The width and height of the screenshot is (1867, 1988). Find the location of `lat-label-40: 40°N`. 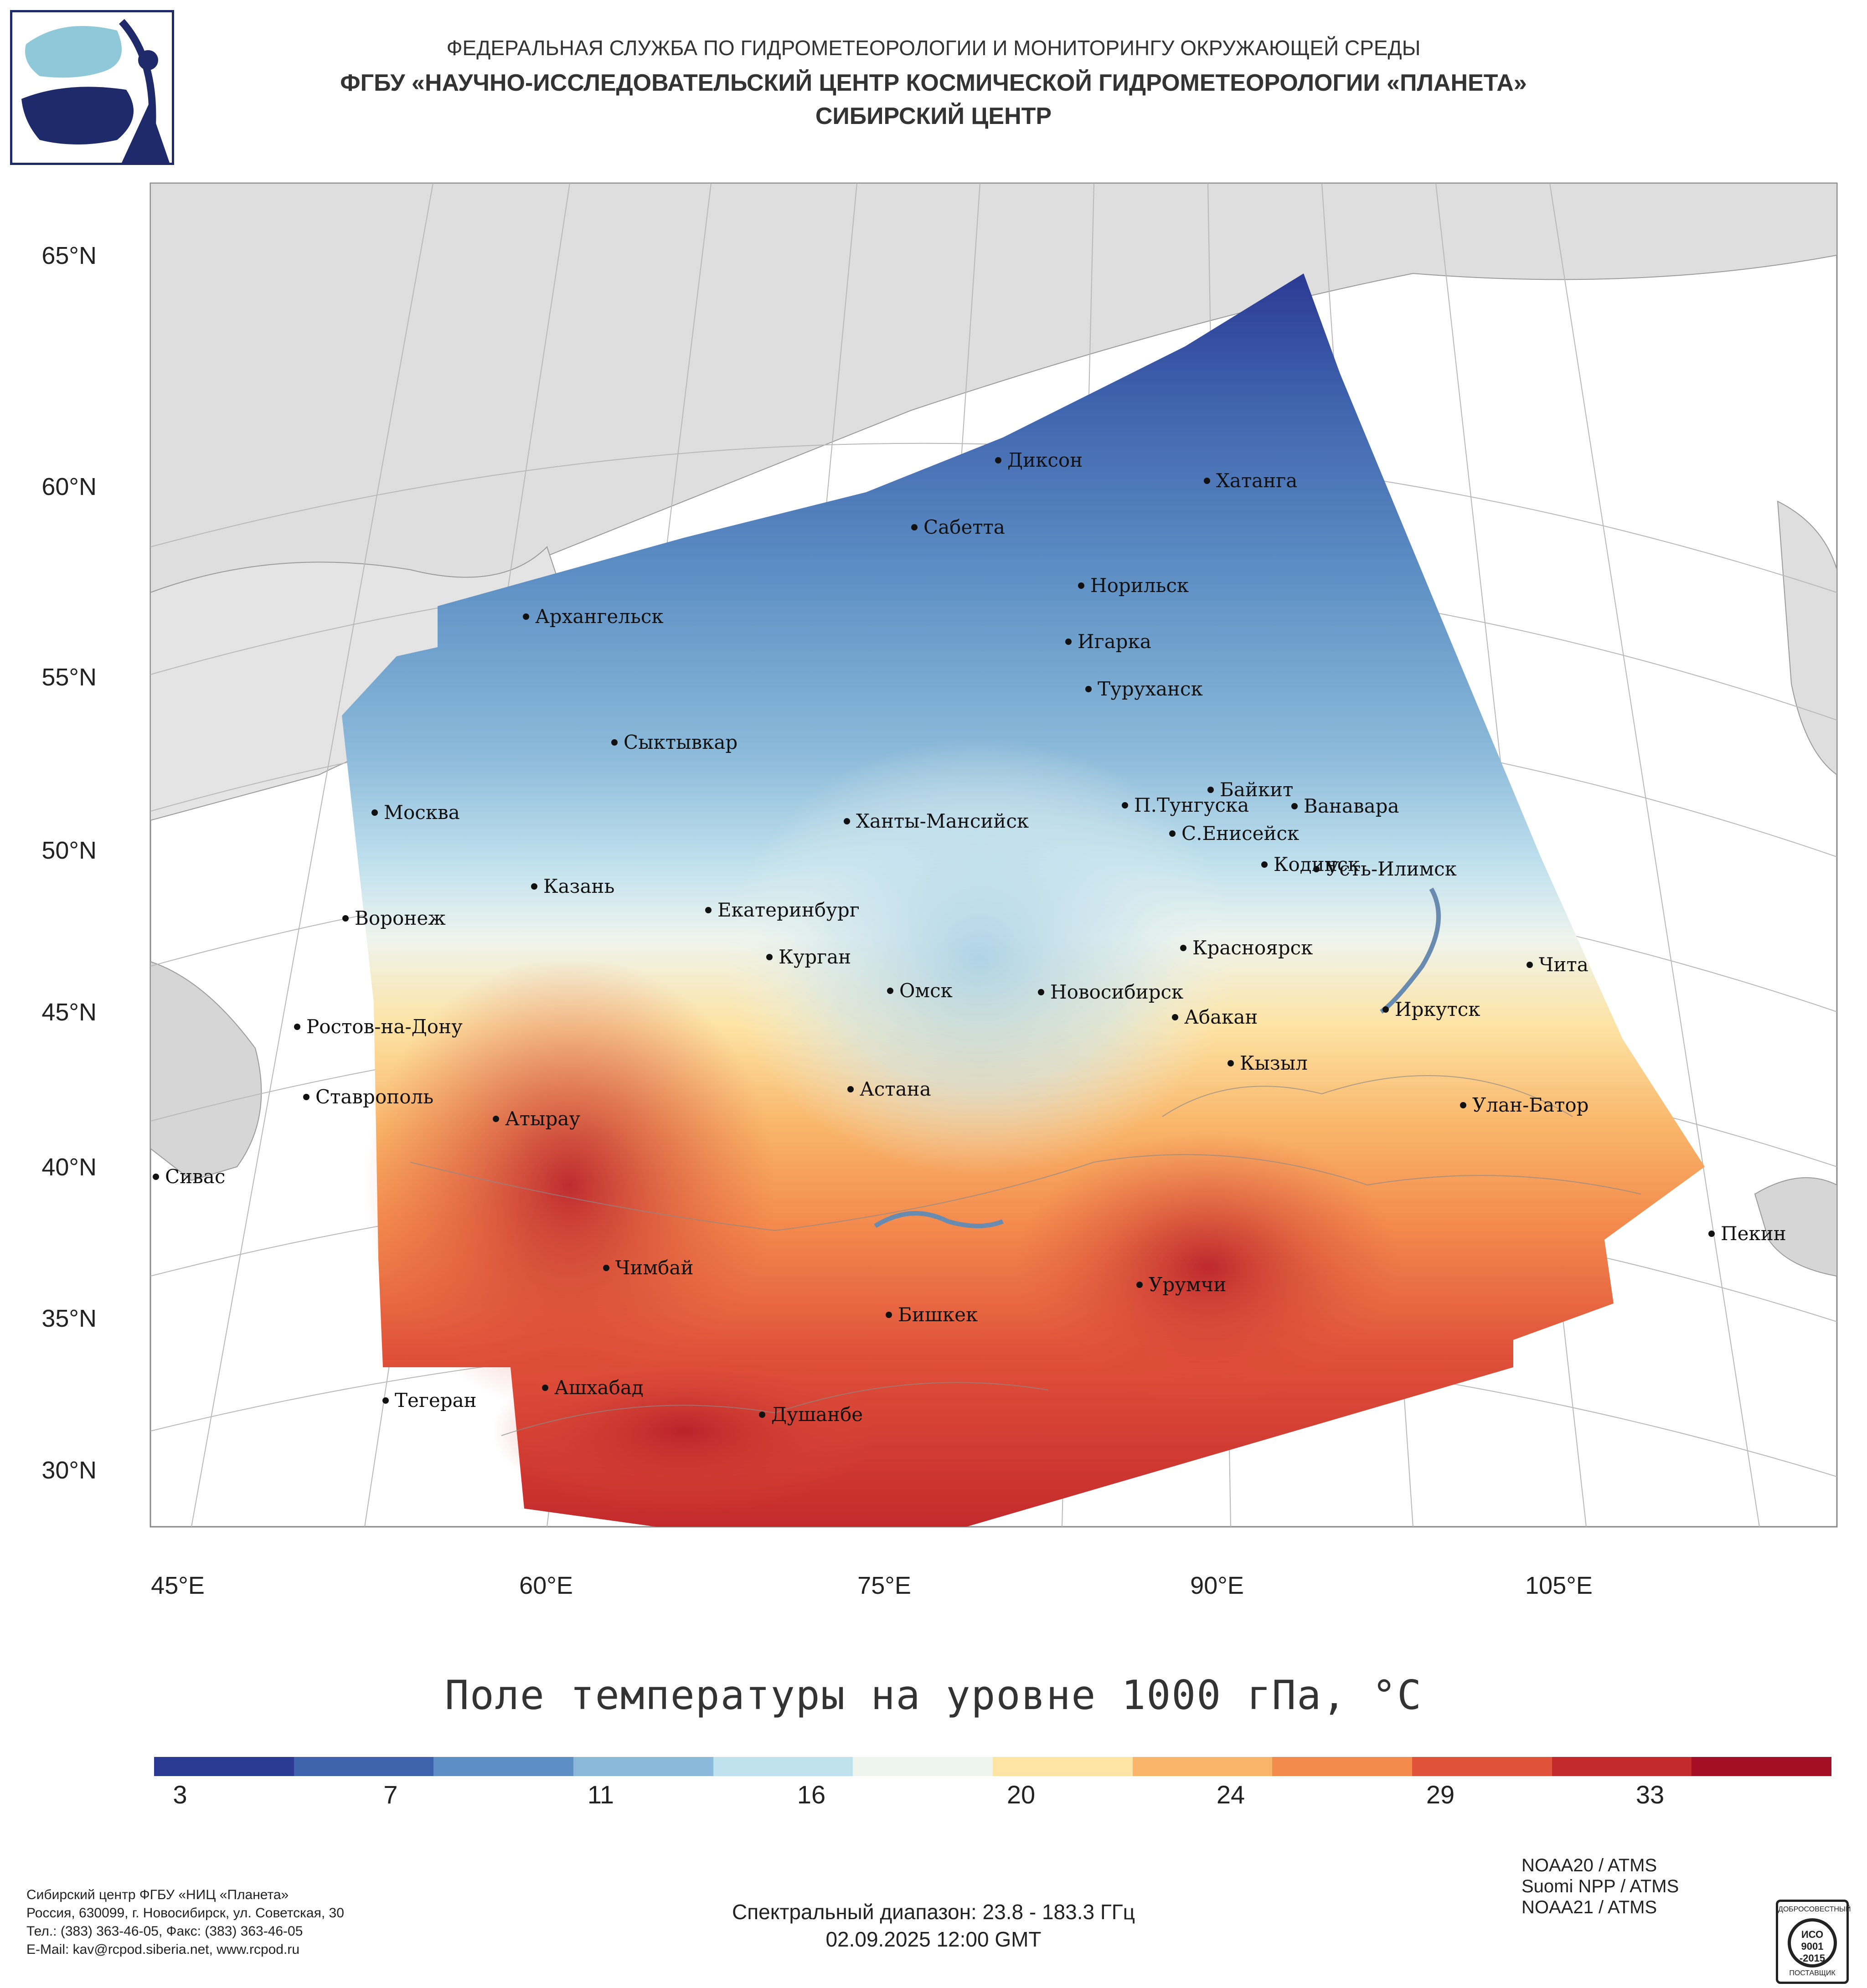

lat-label-40: 40°N is located at coordinates (69, 1167).